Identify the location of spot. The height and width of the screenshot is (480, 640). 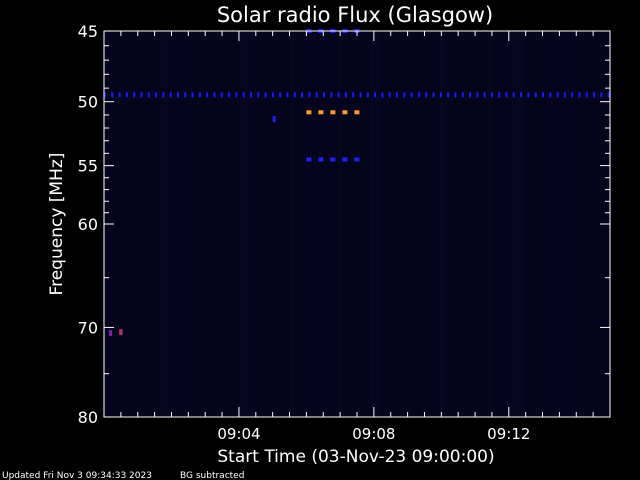
(121, 332).